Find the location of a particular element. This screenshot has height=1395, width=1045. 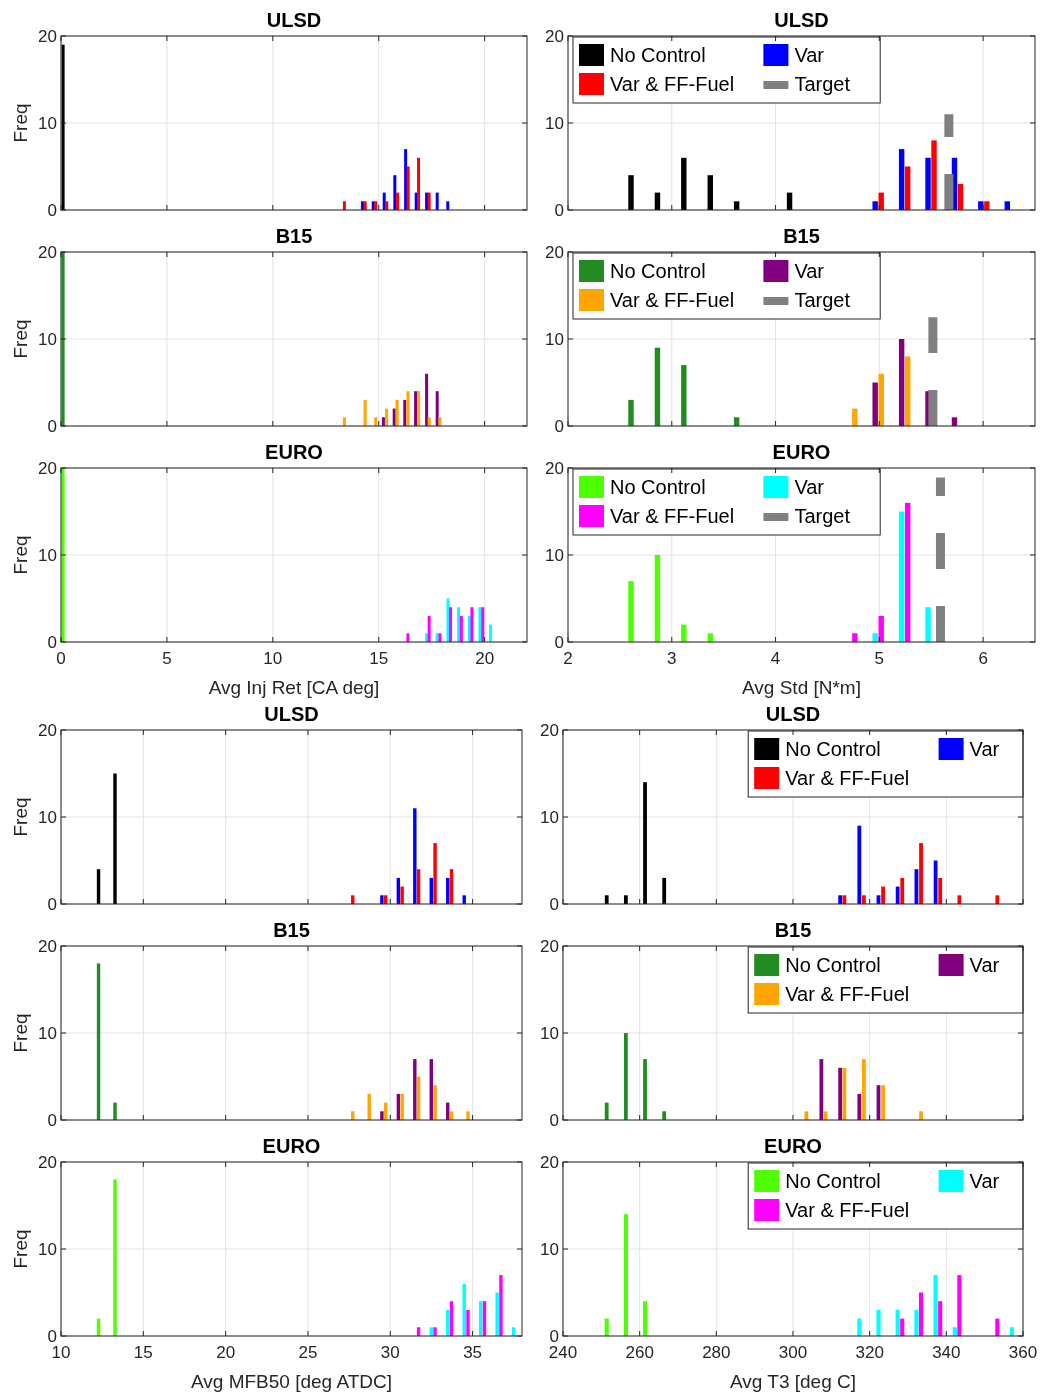

x-tick-label: 5 is located at coordinates (879, 658).